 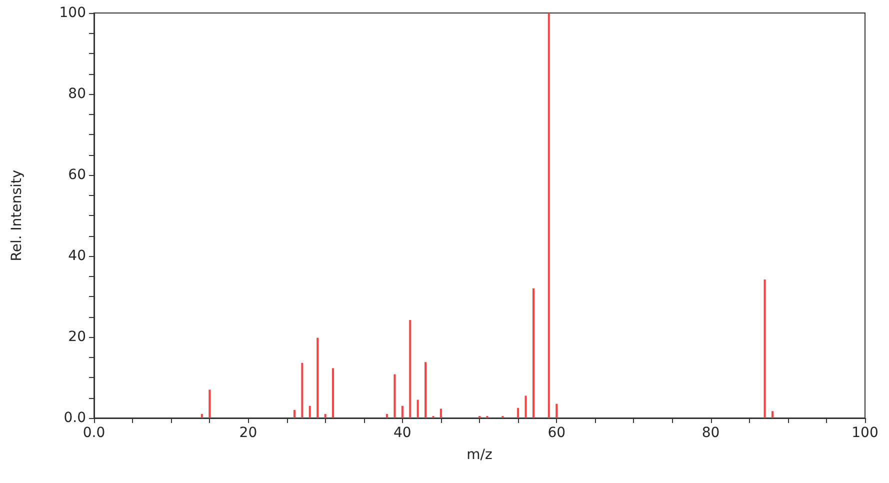 I want to click on y-tick-label: 0.0, so click(x=75, y=418).